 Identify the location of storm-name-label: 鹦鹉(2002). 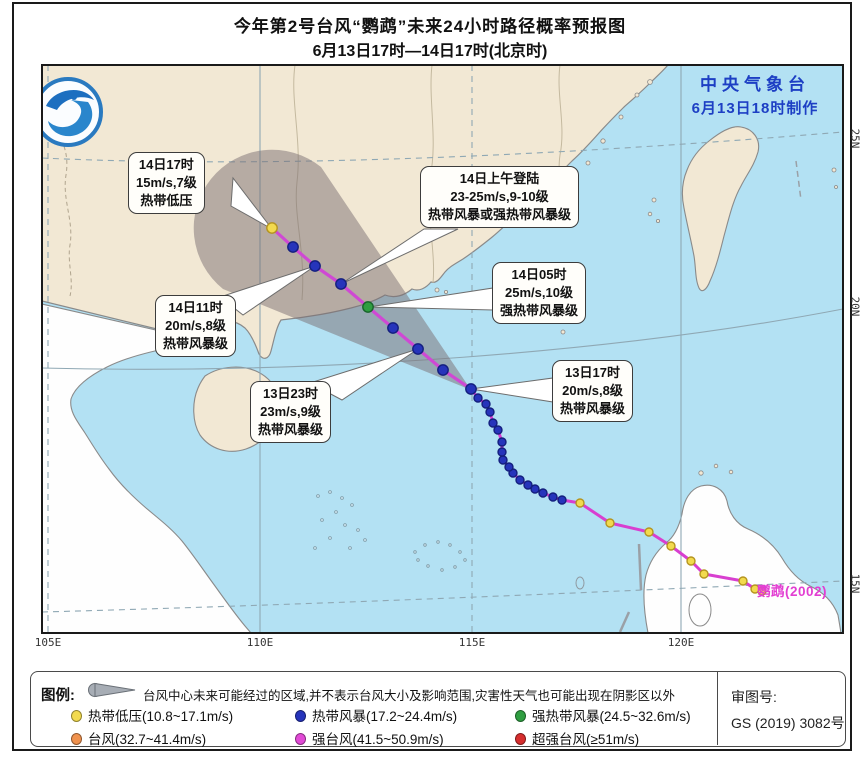
(792, 591).